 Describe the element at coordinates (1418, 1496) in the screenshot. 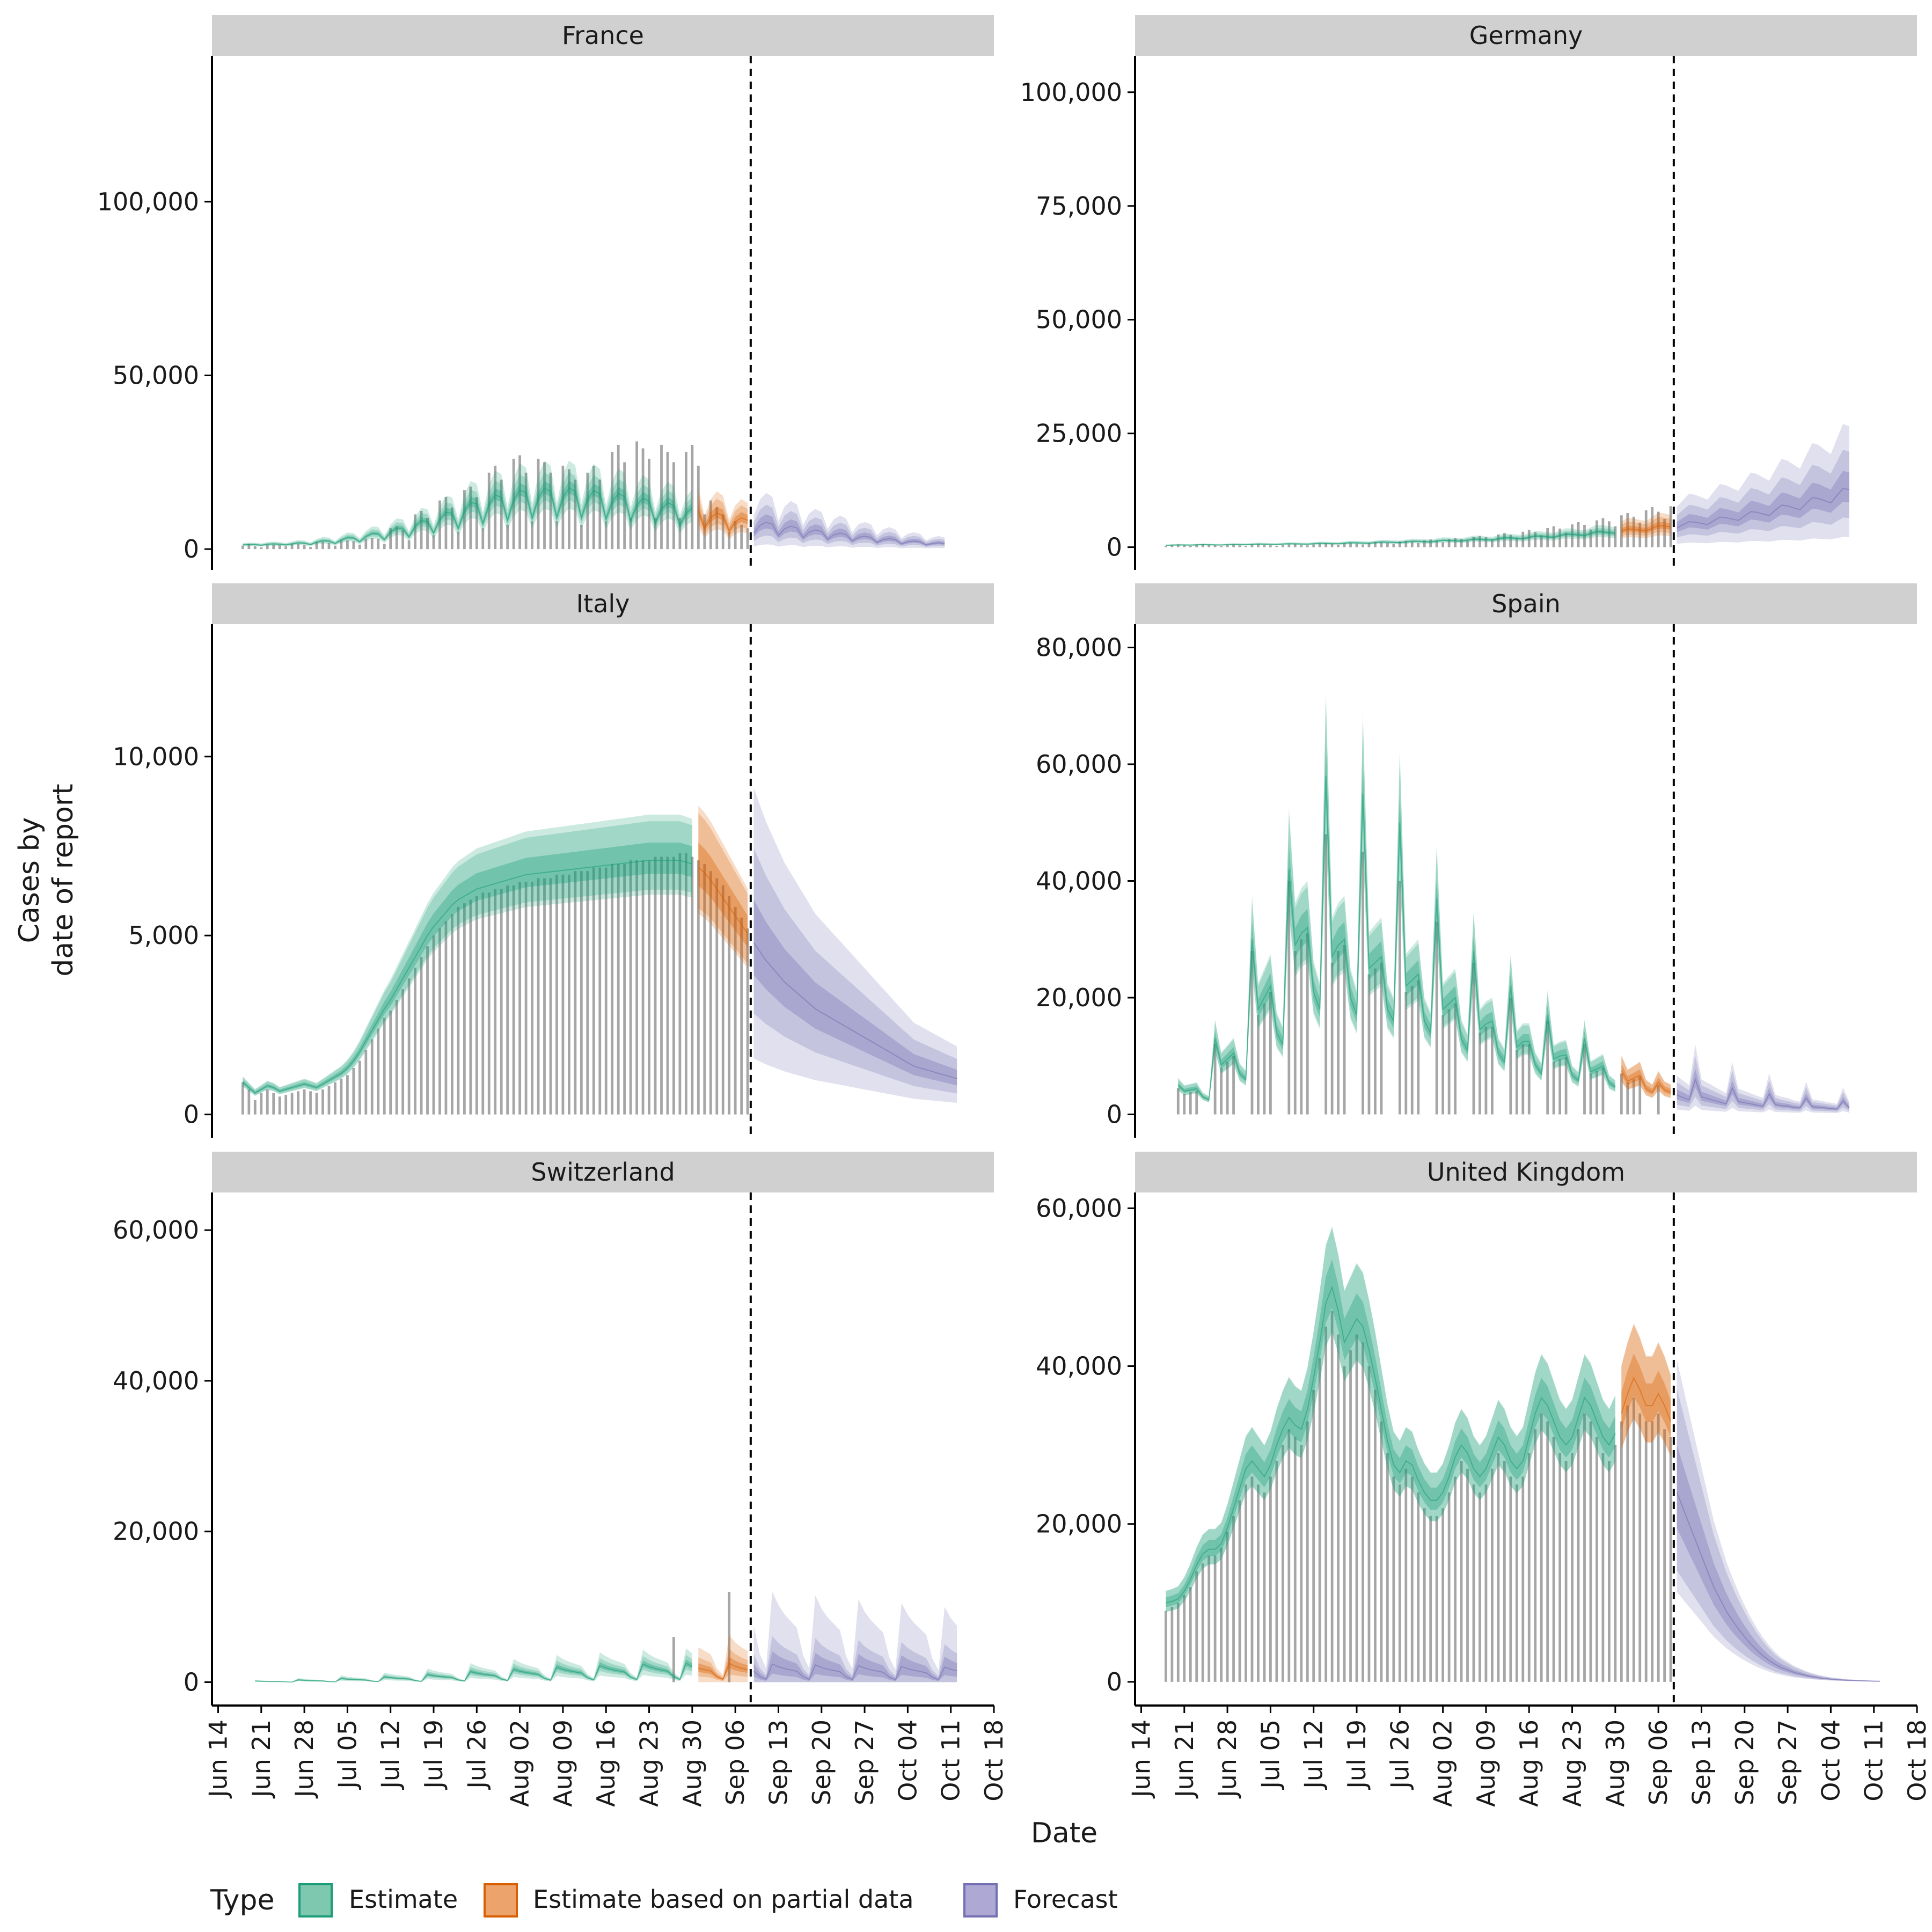

I see `reported-bars-united-kingdom` at that location.